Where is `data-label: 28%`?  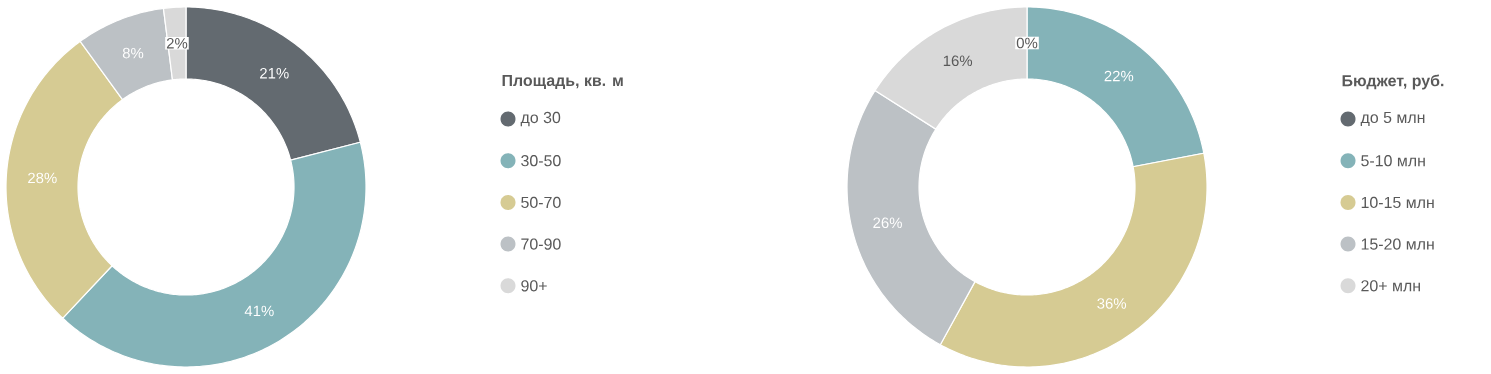 data-label: 28% is located at coordinates (42, 178).